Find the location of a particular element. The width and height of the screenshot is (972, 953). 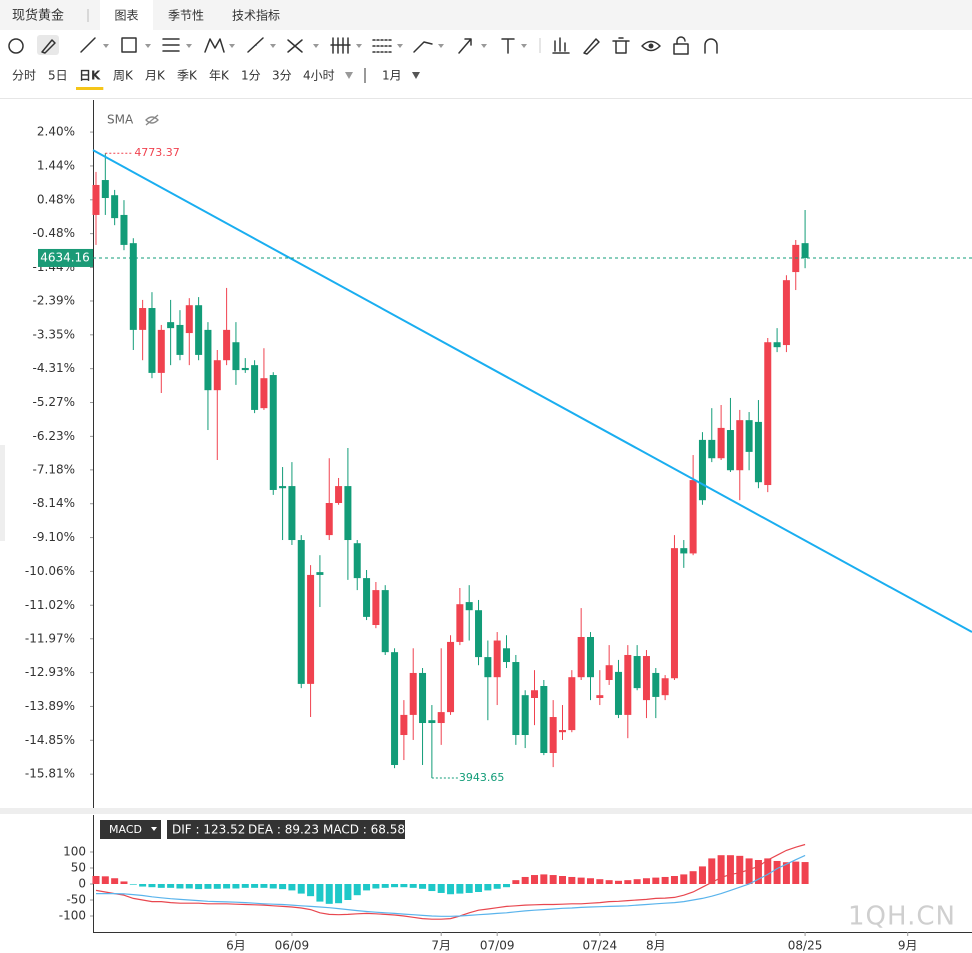

period-option: 4小时 is located at coordinates (319, 76).